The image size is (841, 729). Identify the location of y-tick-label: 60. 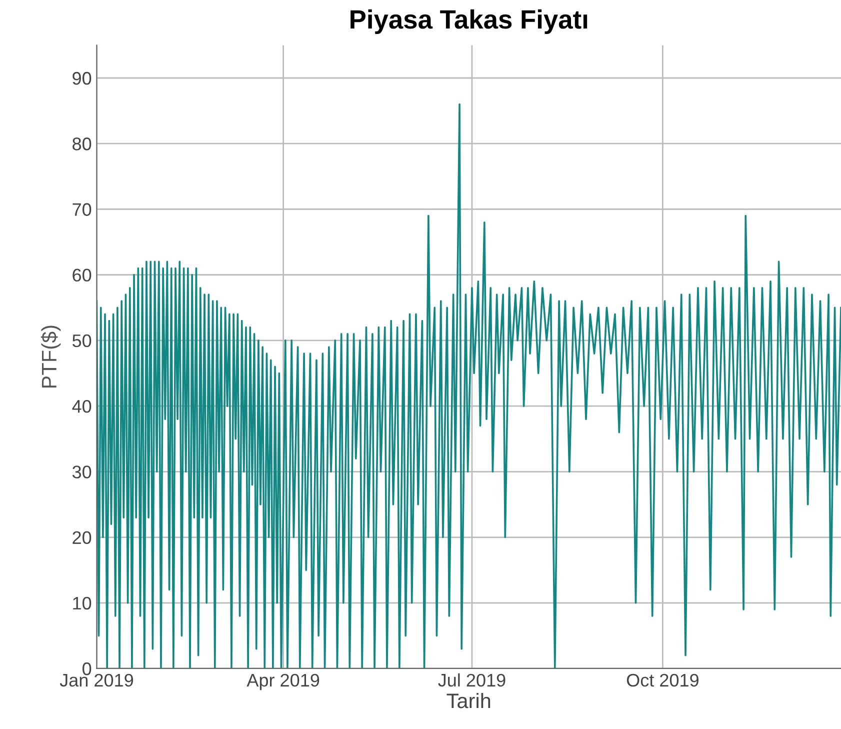
(82, 275).